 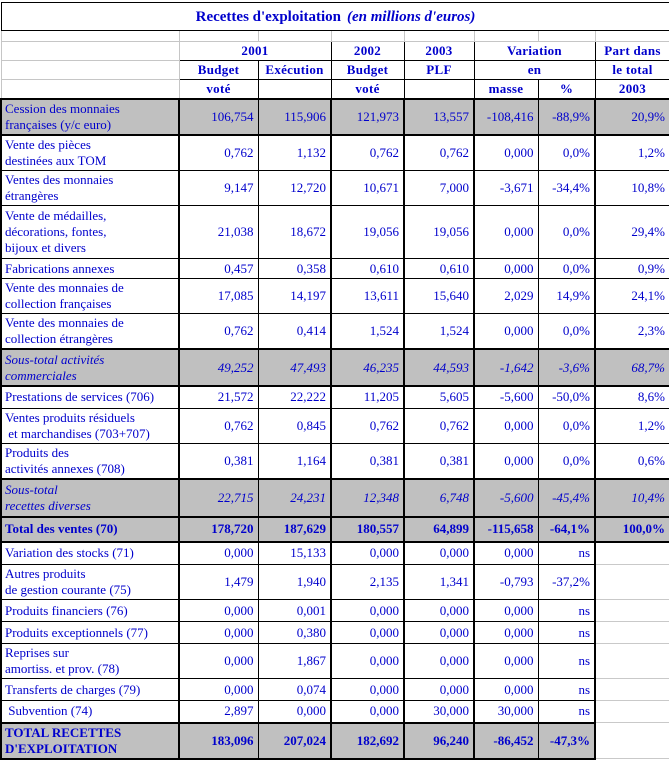 I want to click on col-header-part-2: le total, so click(x=631, y=70).